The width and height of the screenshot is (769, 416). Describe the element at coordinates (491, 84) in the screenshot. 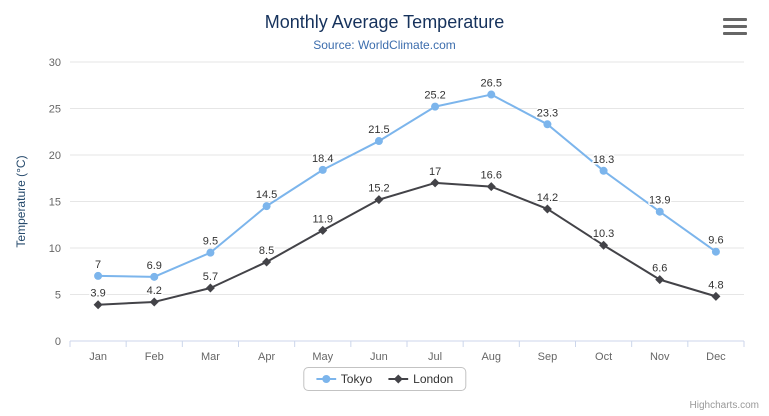

I see `tokyo-data-label: 26.5` at that location.